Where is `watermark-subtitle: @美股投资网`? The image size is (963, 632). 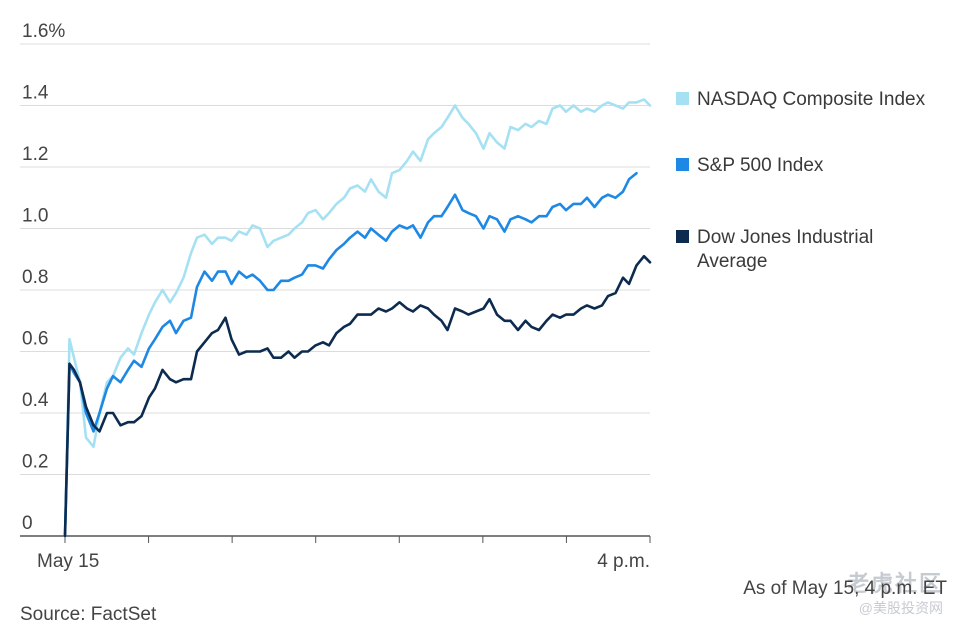
watermark-subtitle: @美股投资网 is located at coordinates (900, 608).